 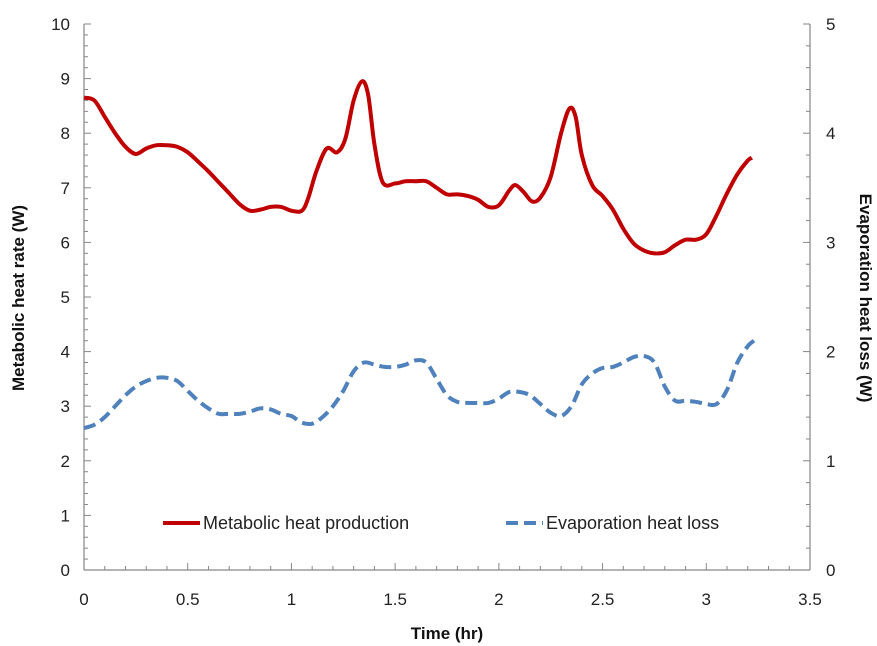 I want to click on right-axis-ticks: 0 1 2 3 4 5, so click(x=819, y=297).